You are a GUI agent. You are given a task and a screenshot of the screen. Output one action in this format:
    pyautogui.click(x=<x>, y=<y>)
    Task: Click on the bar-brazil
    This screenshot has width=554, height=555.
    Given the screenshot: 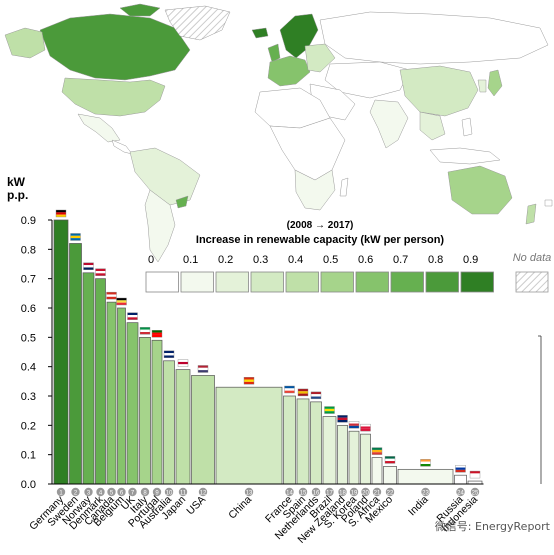 What is the action you would take?
    pyautogui.click(x=329, y=450)
    